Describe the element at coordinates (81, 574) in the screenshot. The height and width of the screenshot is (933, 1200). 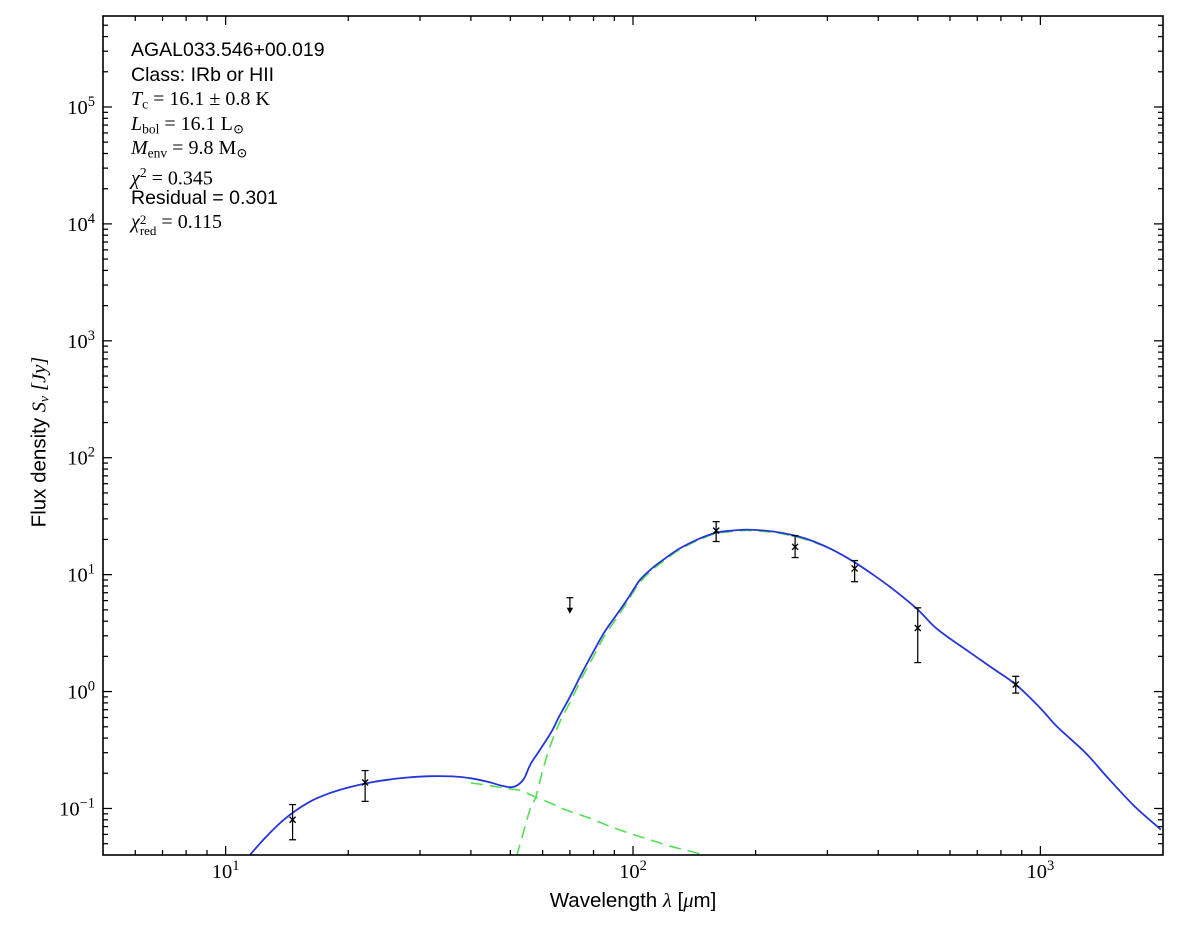
I see `y-tick-label: 10¹` at that location.